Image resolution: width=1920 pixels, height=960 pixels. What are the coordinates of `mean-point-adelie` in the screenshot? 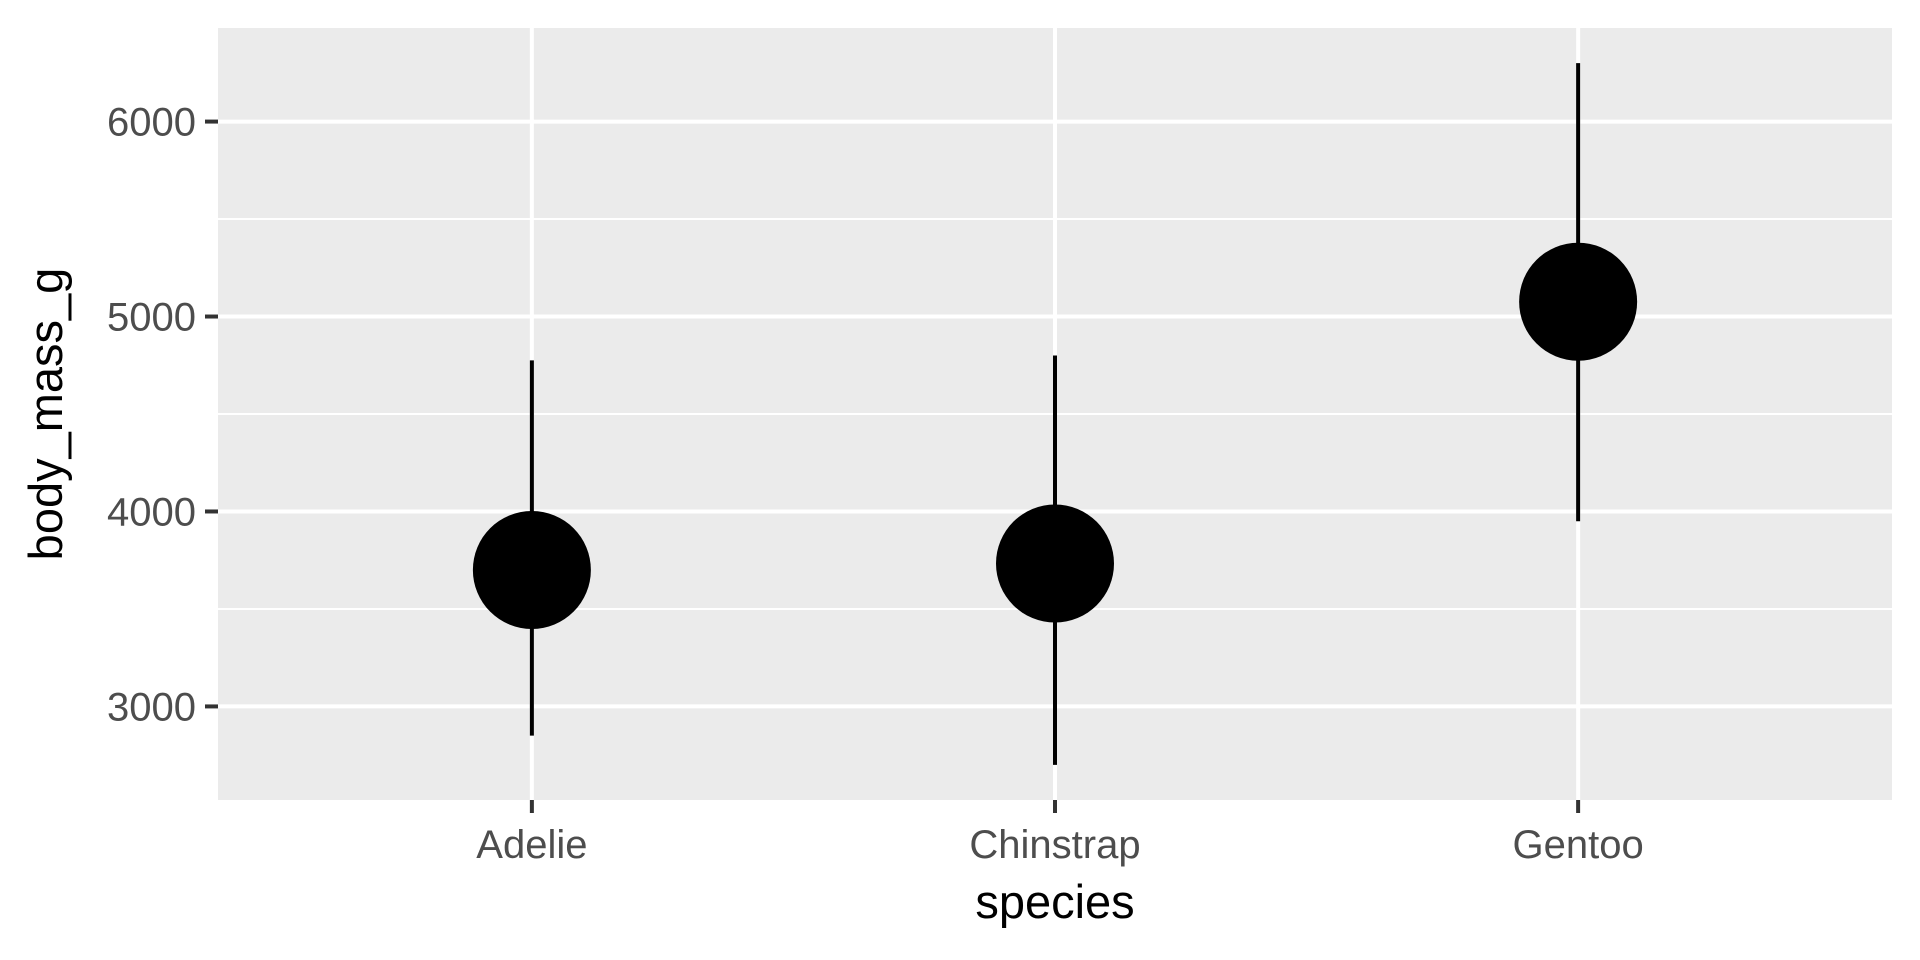 It's located at (531, 569).